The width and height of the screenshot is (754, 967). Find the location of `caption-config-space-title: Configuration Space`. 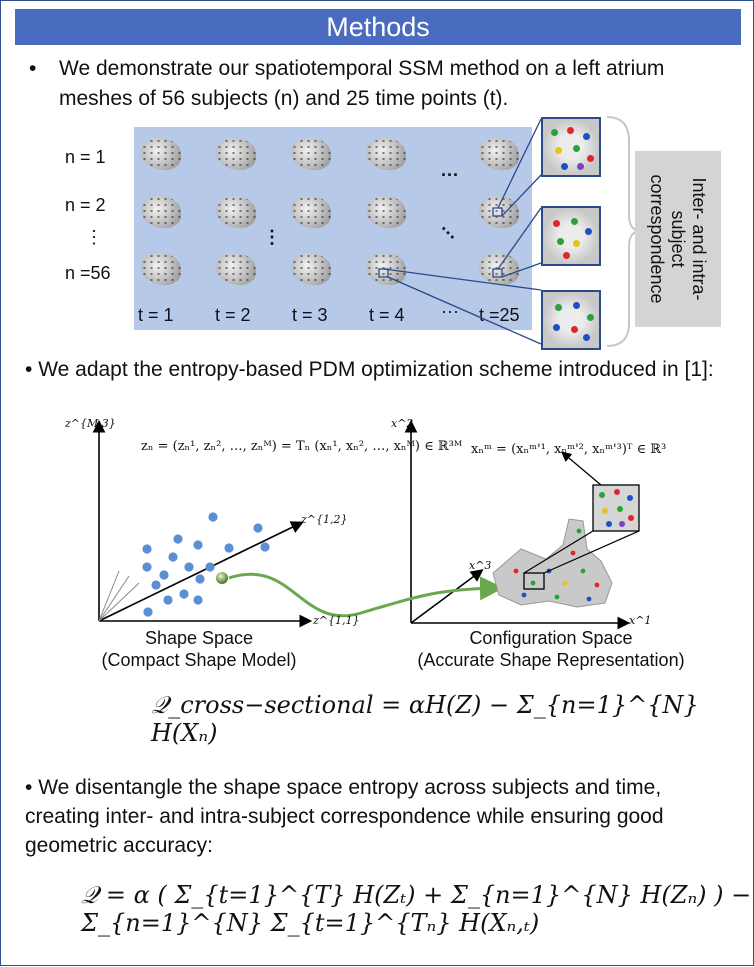

caption-config-space-title: Configuration Space is located at coordinates (551, 638).